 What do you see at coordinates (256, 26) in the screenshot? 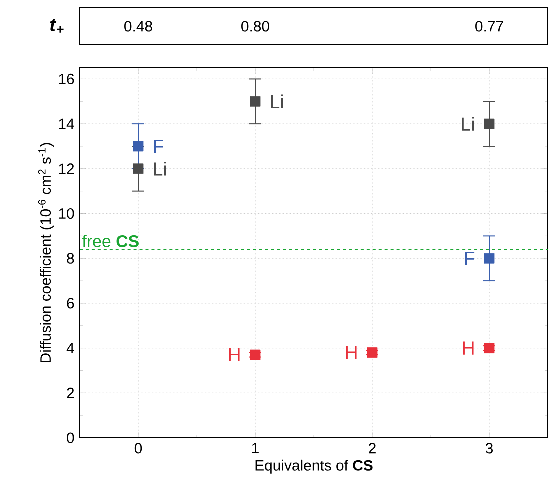
I see `text: 0.80` at bounding box center [256, 26].